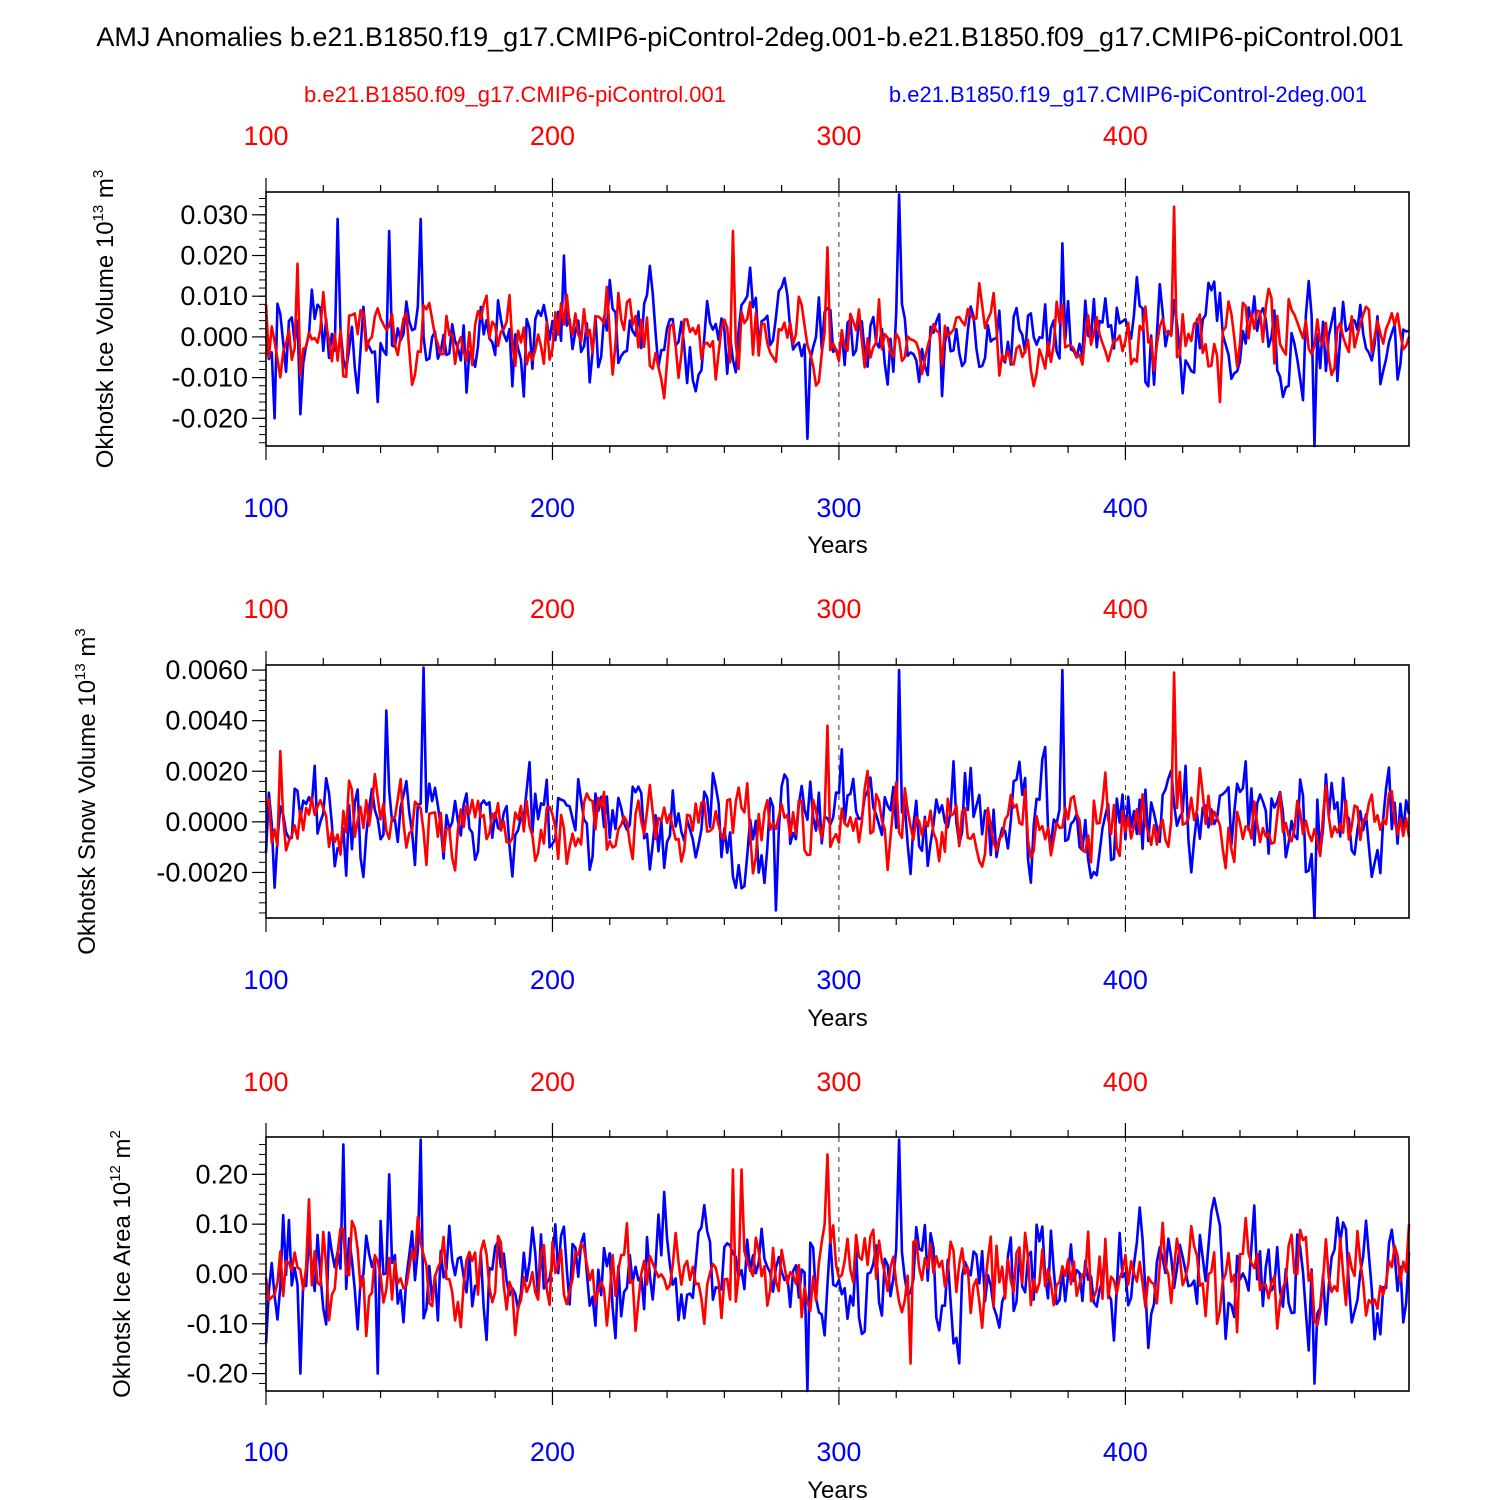 This screenshot has width=1500, height=1500. Describe the element at coordinates (209, 378) in the screenshot. I see `y-tick-label: -0.010` at that location.